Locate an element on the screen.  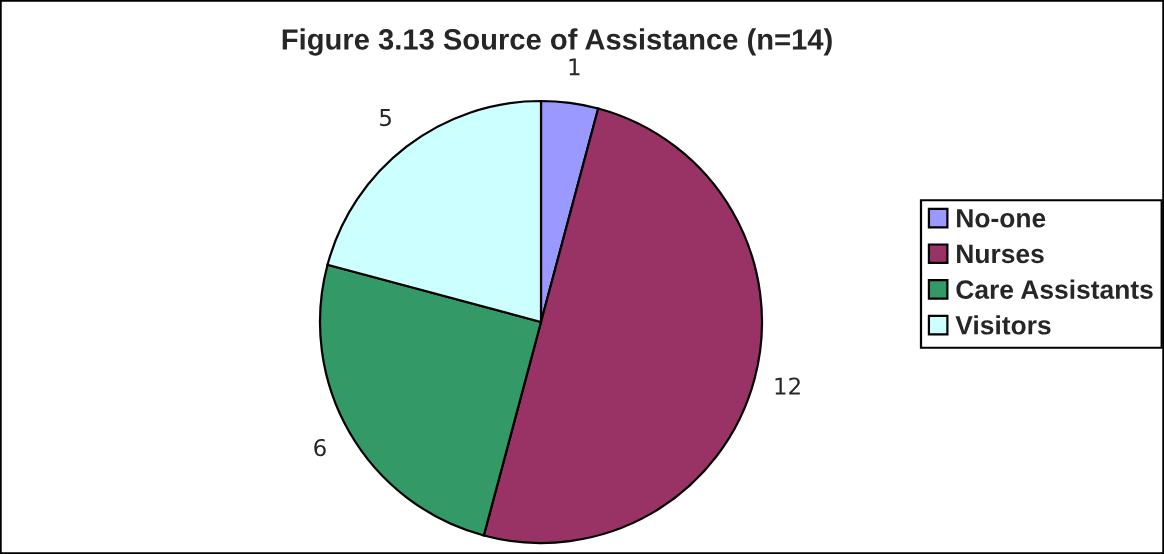
data-label: 6 is located at coordinates (320, 447).